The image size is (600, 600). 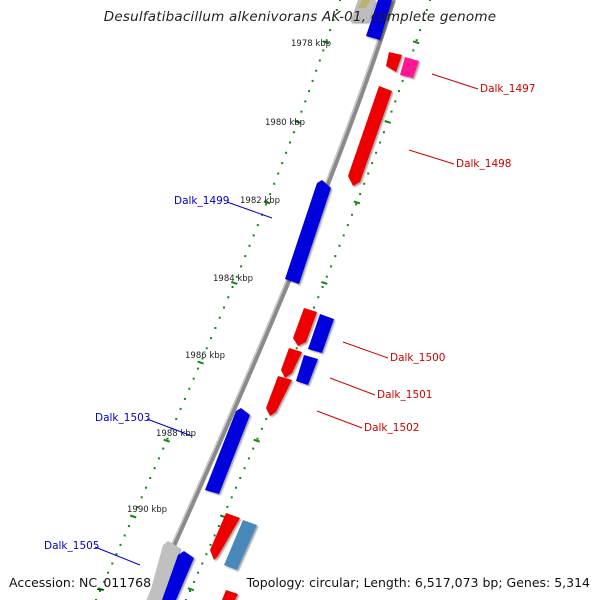 What do you see at coordinates (260, 201) in the screenshot?
I see `tick-label-1982: 1982 kbp` at bounding box center [260, 201].